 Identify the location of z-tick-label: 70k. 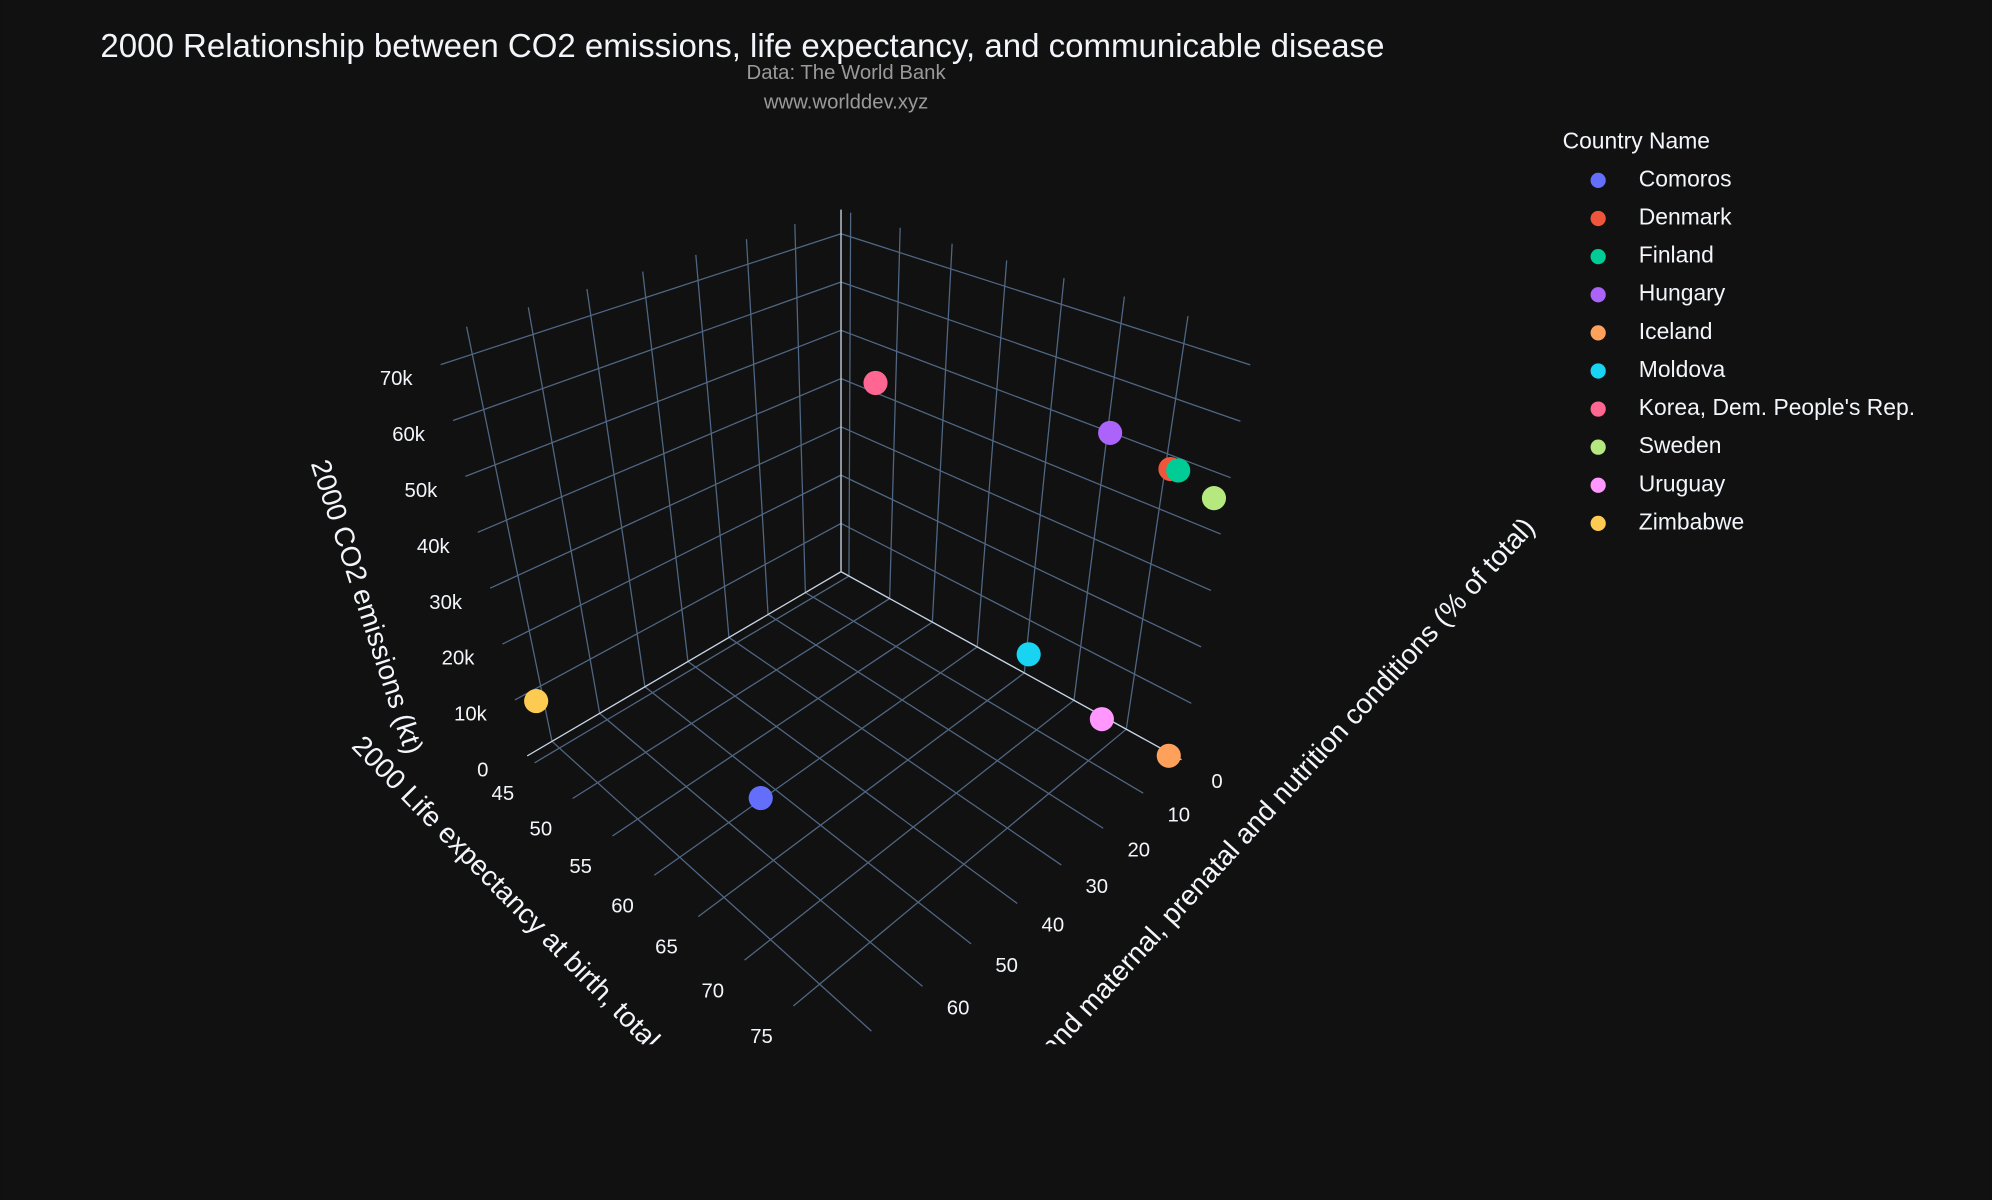
(397, 379).